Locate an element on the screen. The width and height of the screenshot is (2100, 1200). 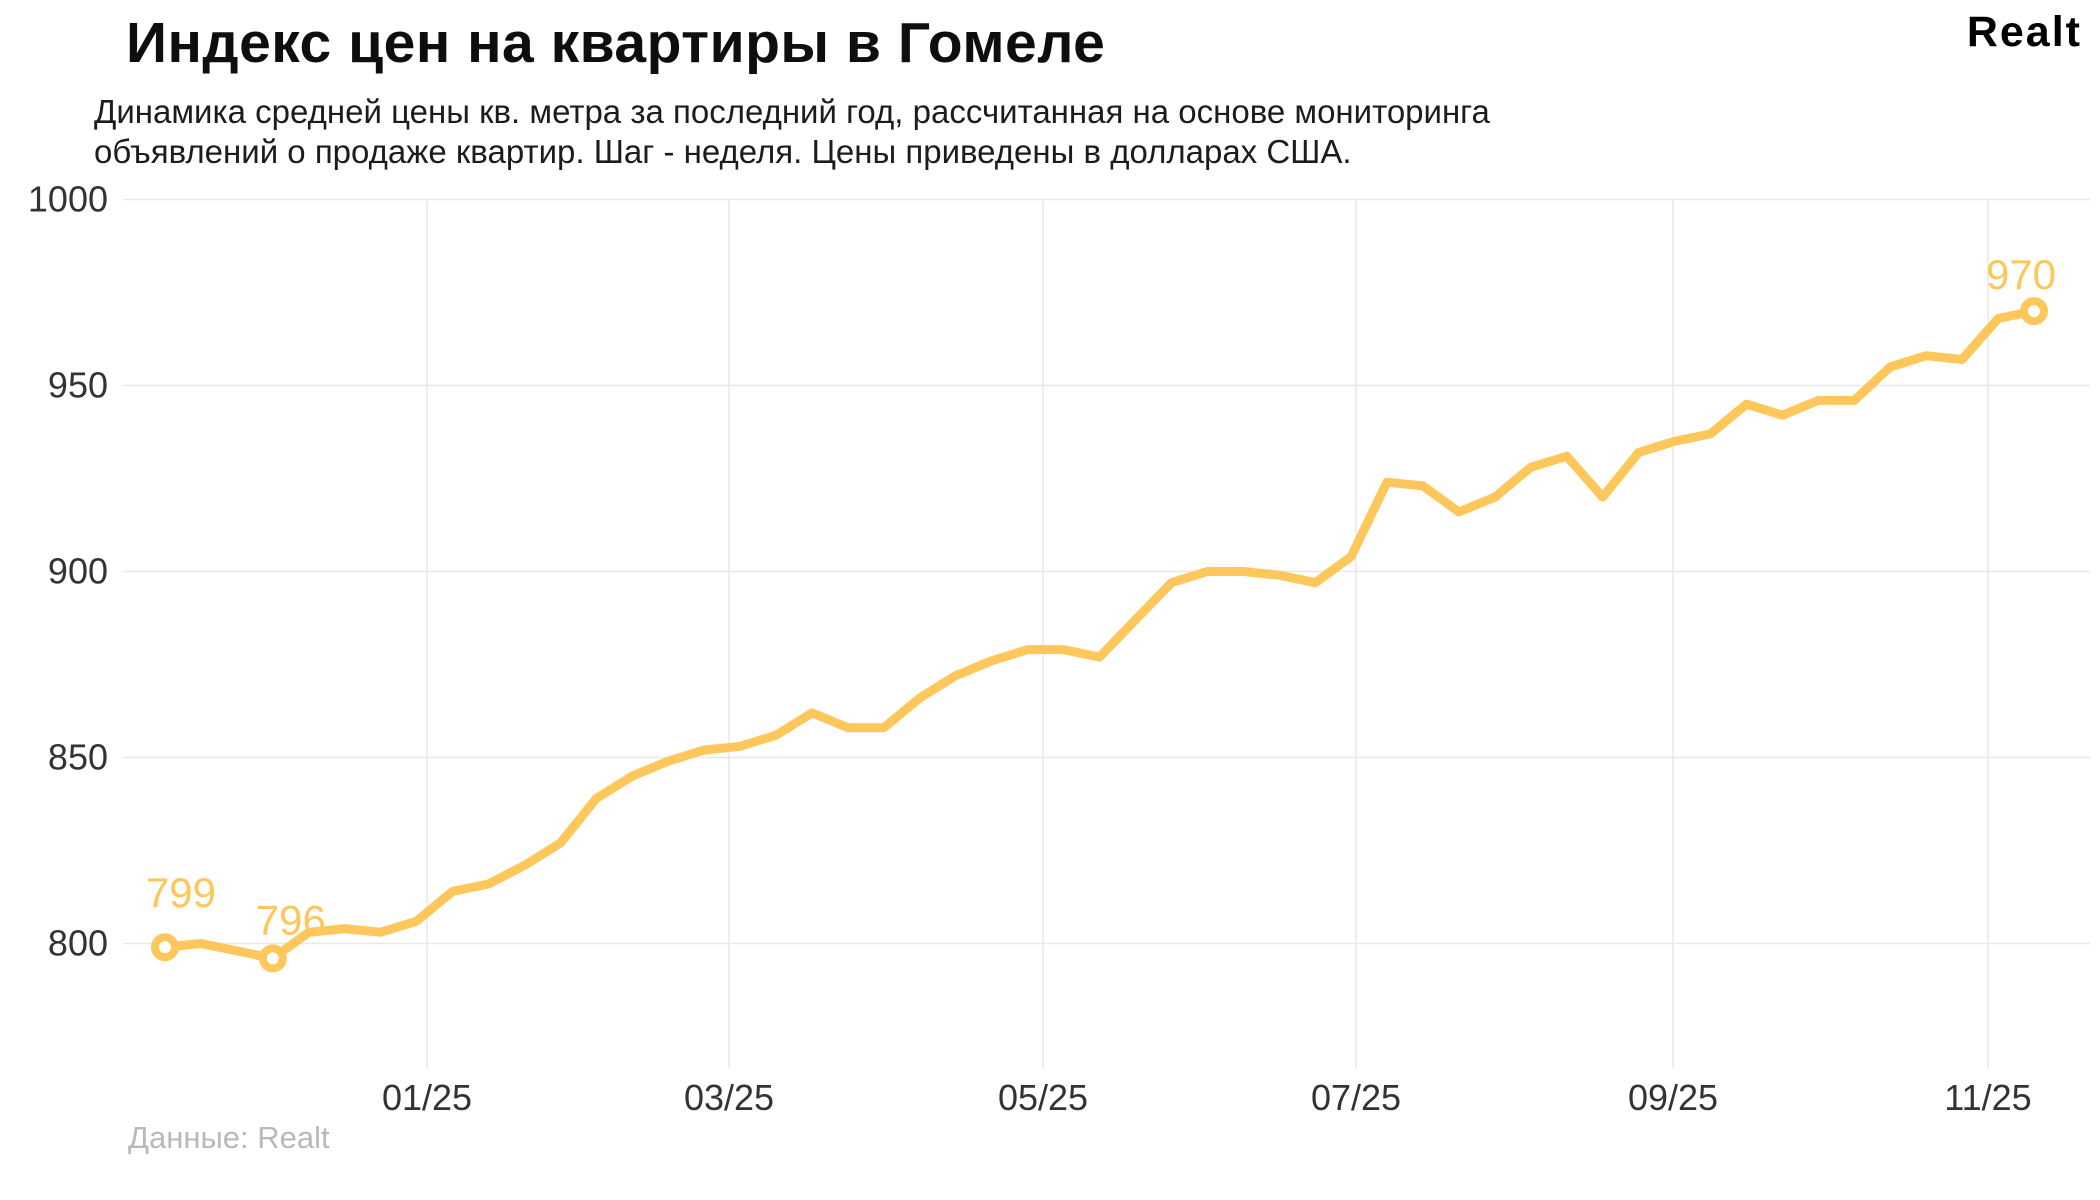
x-axis-label-05/25: 05/25 is located at coordinates (1043, 1097).